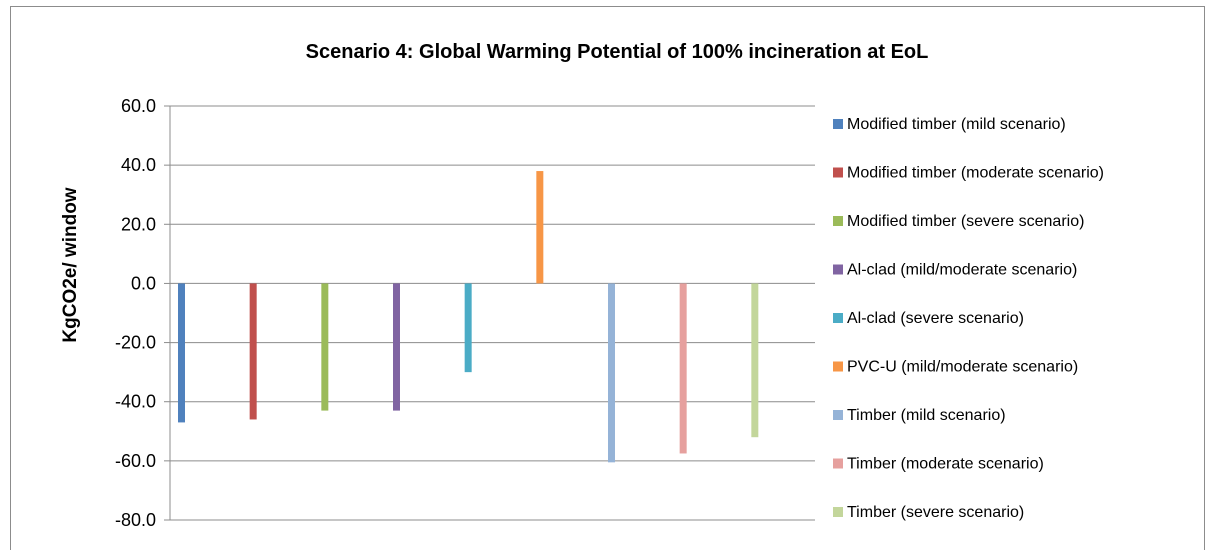 The image size is (1211, 550). Describe the element at coordinates (135, 520) in the screenshot. I see `y-tick-label: -80.0` at that location.